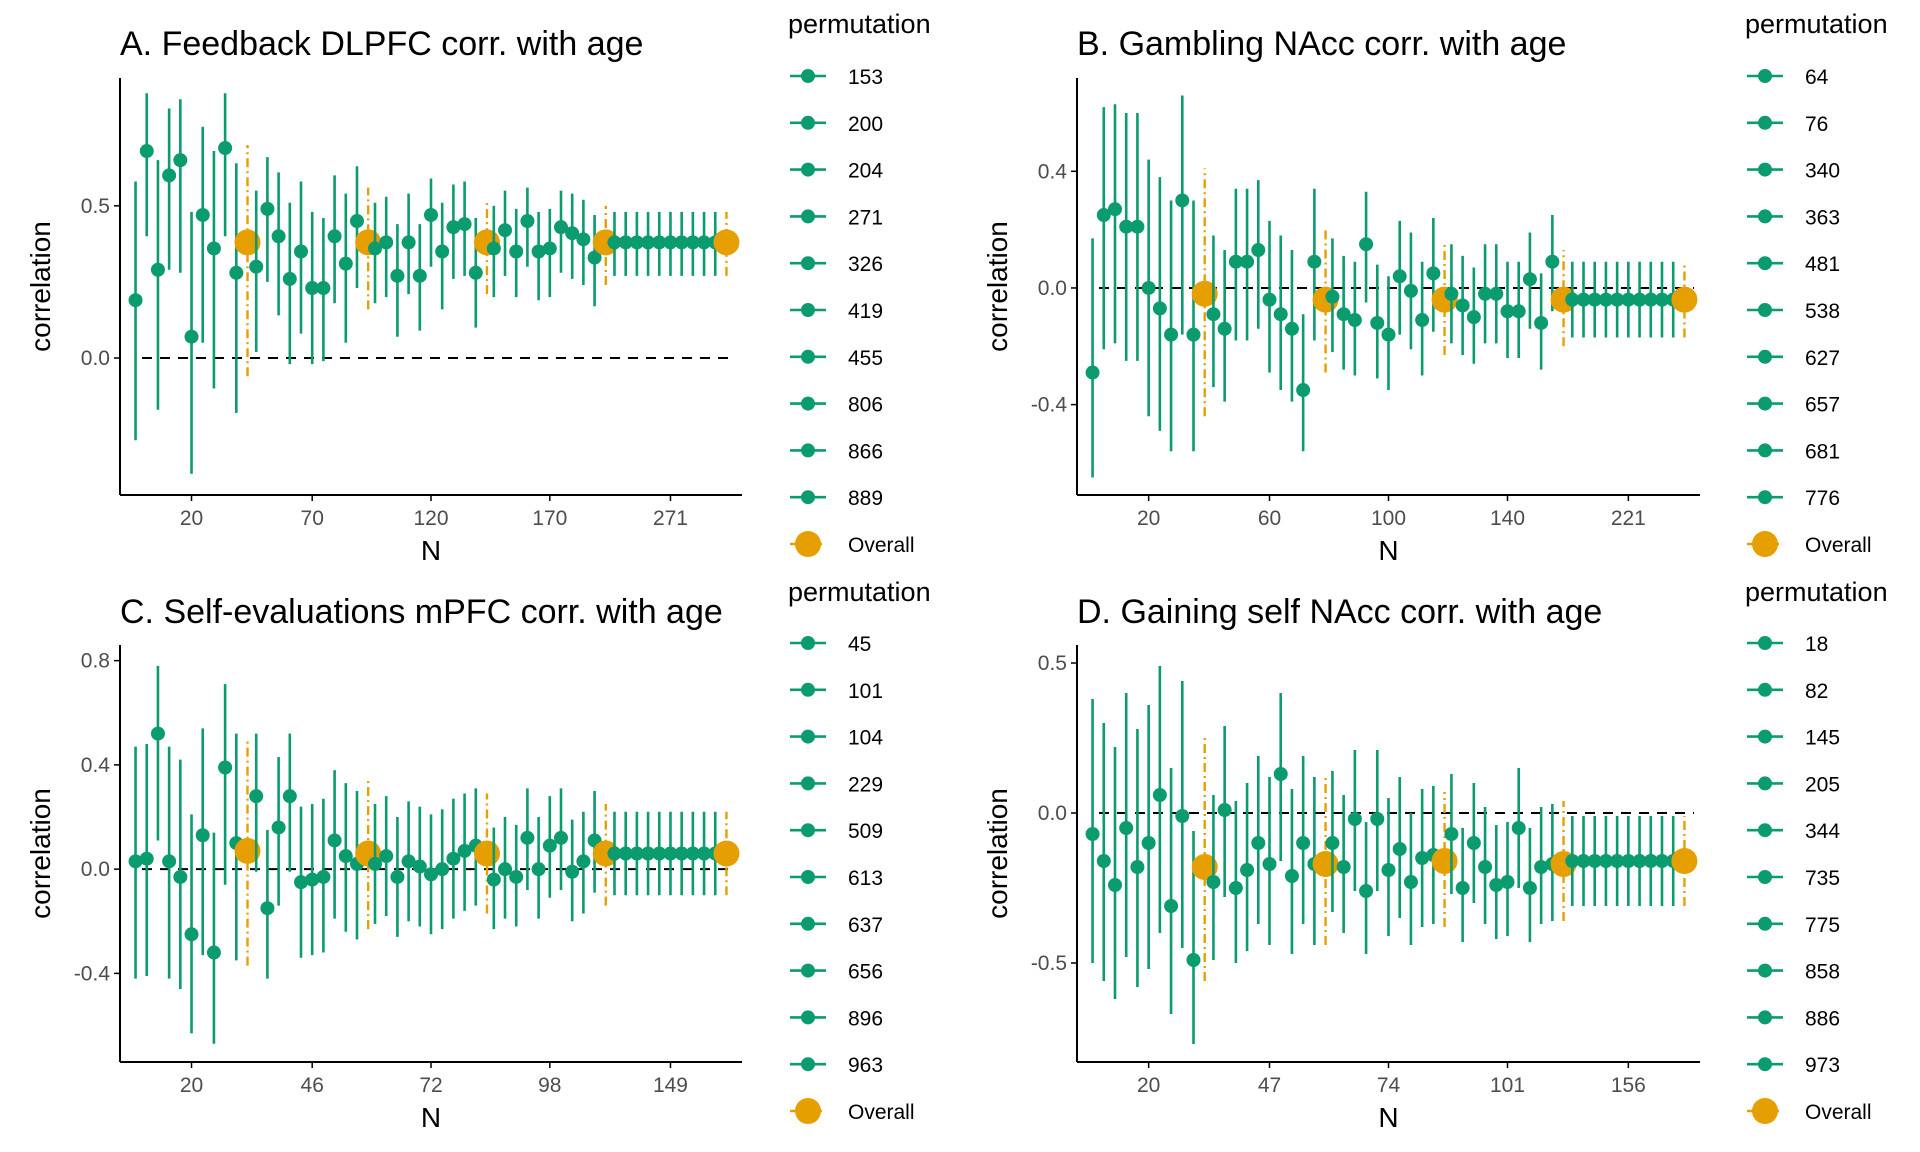  What do you see at coordinates (865, 451) in the screenshot?
I see `legend-label: 866` at bounding box center [865, 451].